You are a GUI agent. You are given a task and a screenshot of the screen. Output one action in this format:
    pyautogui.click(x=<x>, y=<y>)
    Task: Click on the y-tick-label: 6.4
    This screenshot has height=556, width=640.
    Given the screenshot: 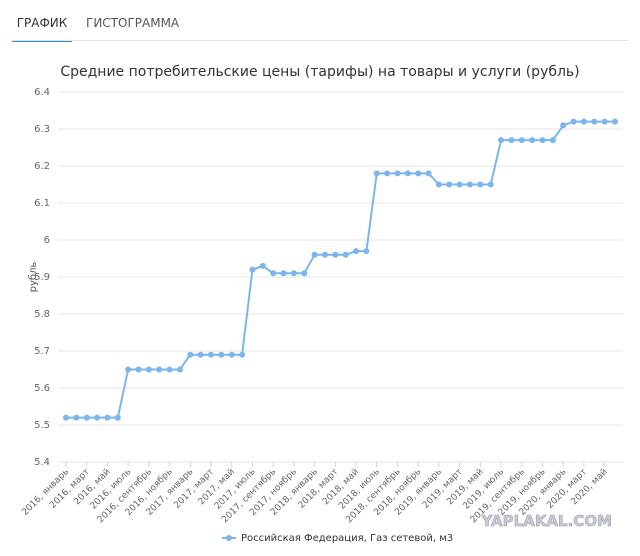 What is the action you would take?
    pyautogui.click(x=42, y=92)
    